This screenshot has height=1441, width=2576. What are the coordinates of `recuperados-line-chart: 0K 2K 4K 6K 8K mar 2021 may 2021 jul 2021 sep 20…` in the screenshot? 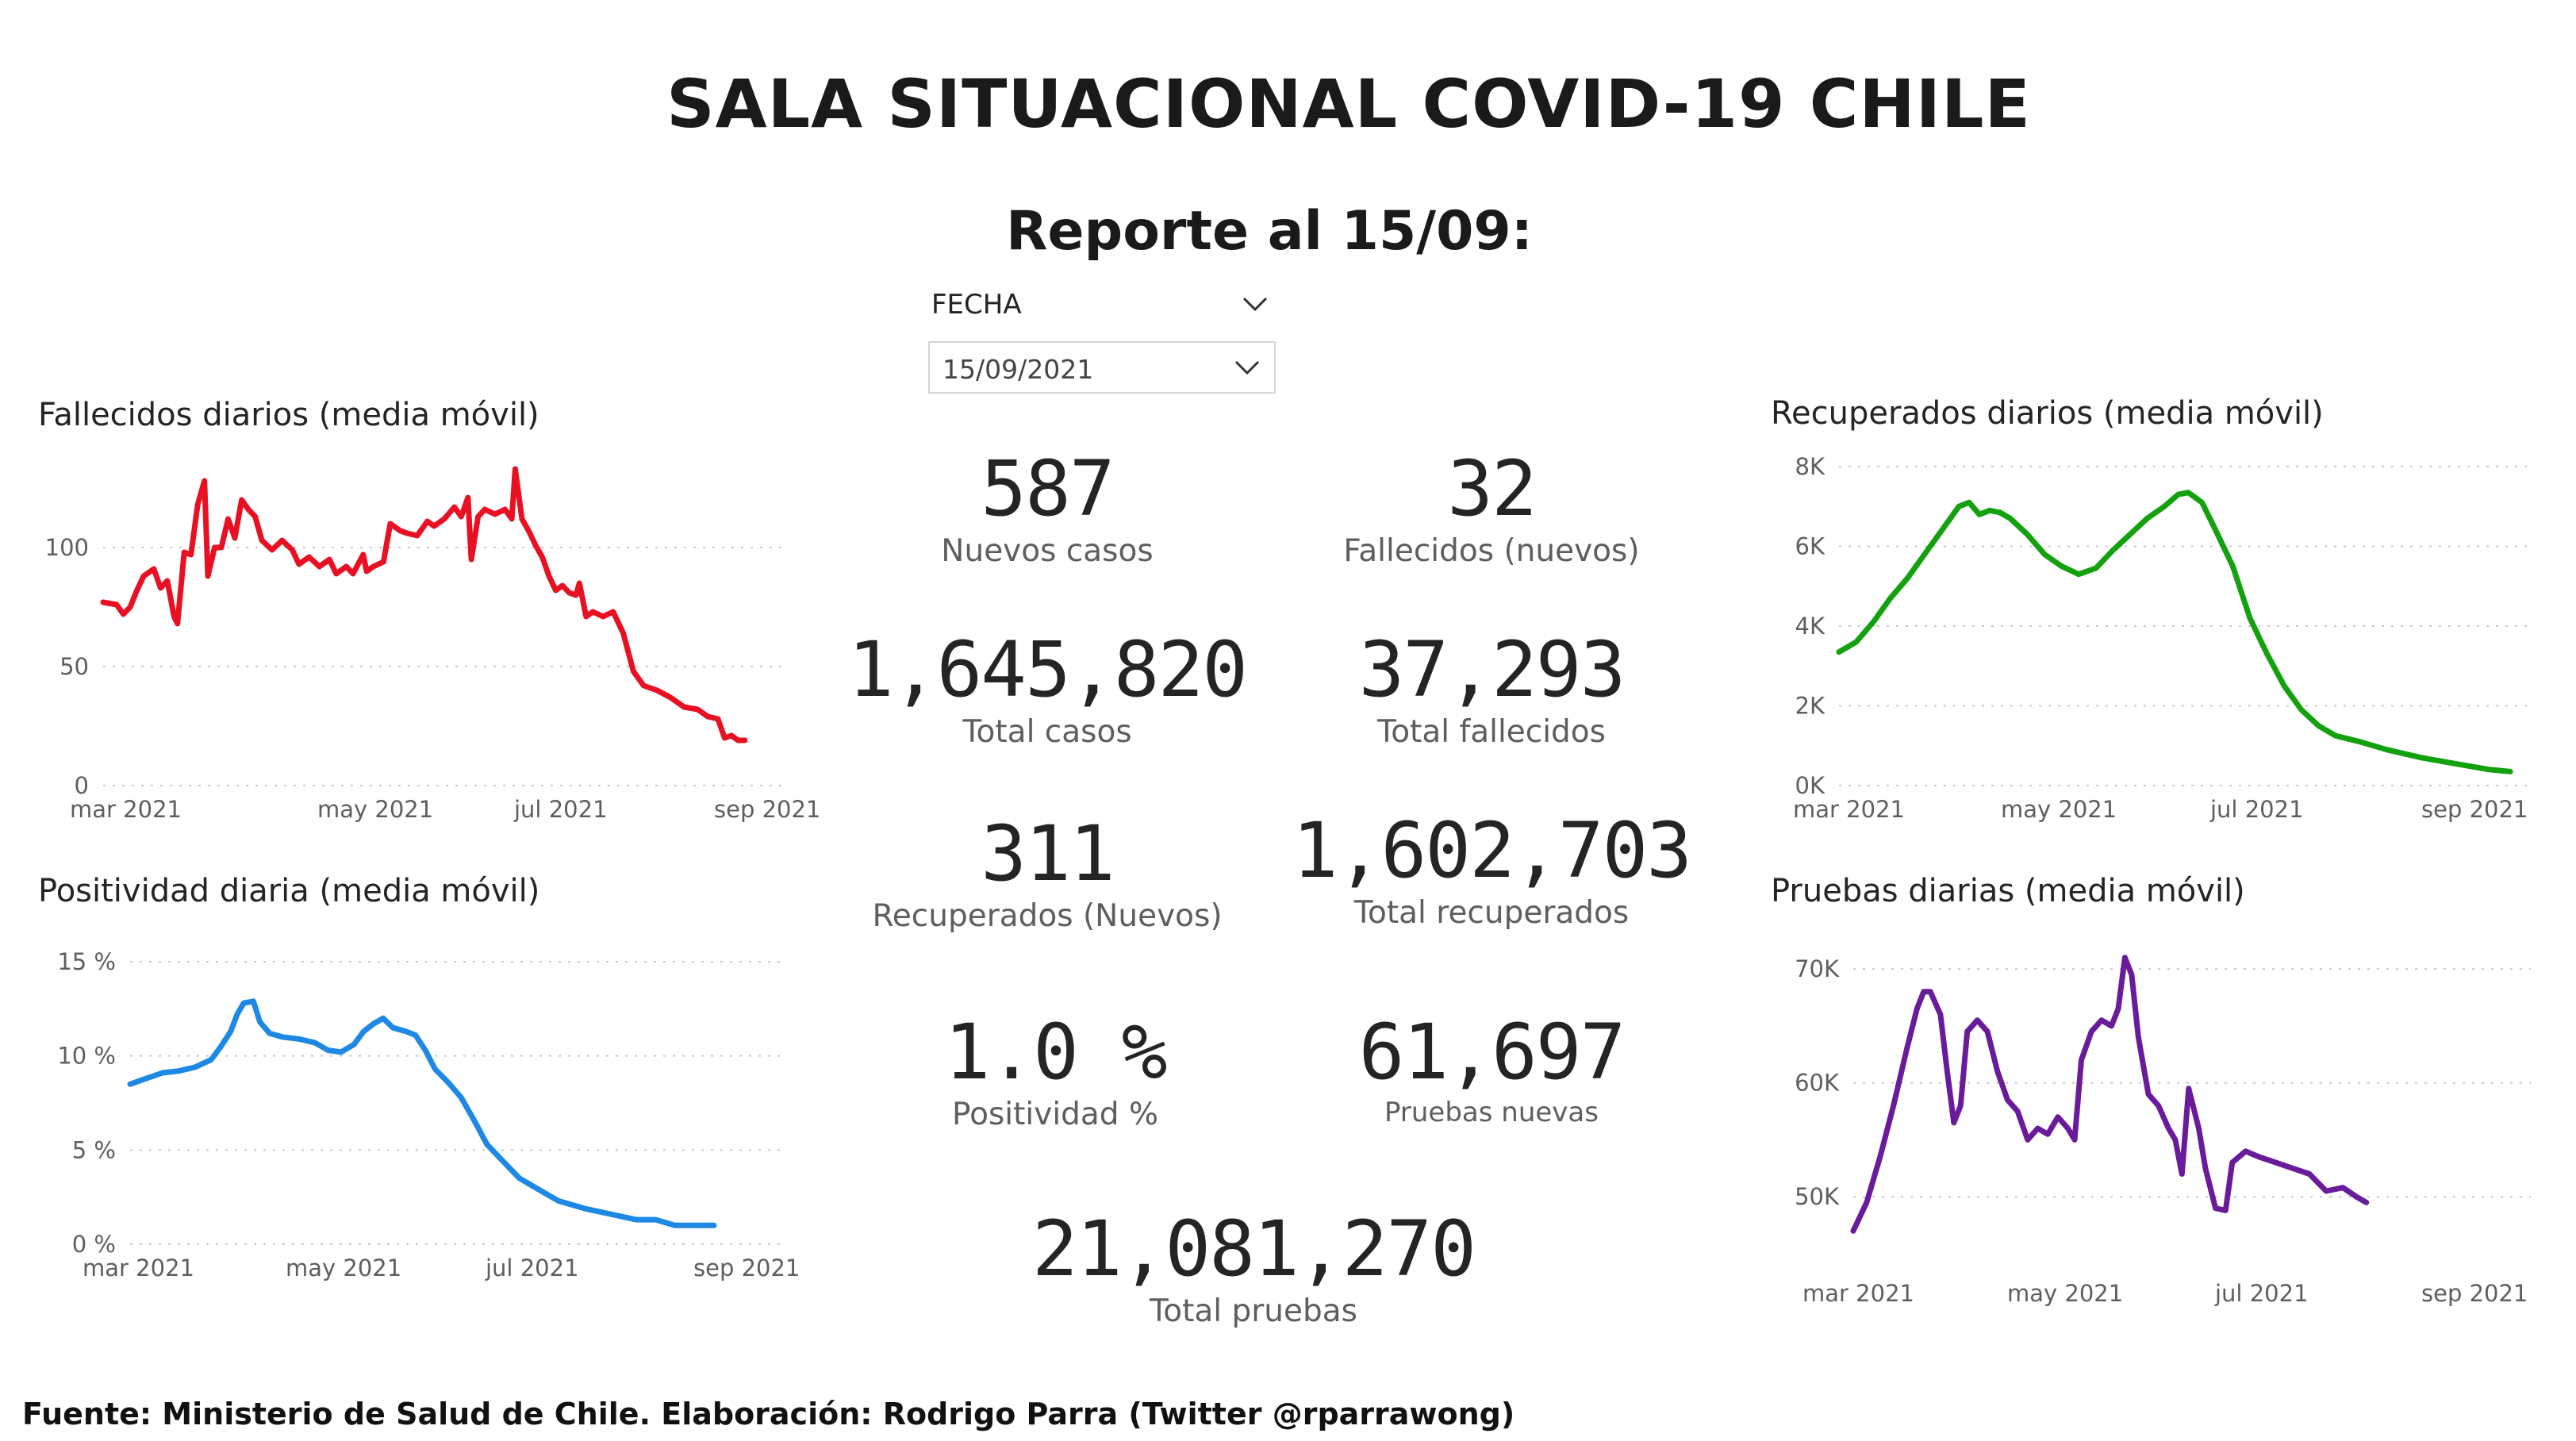 It's located at (2162, 638).